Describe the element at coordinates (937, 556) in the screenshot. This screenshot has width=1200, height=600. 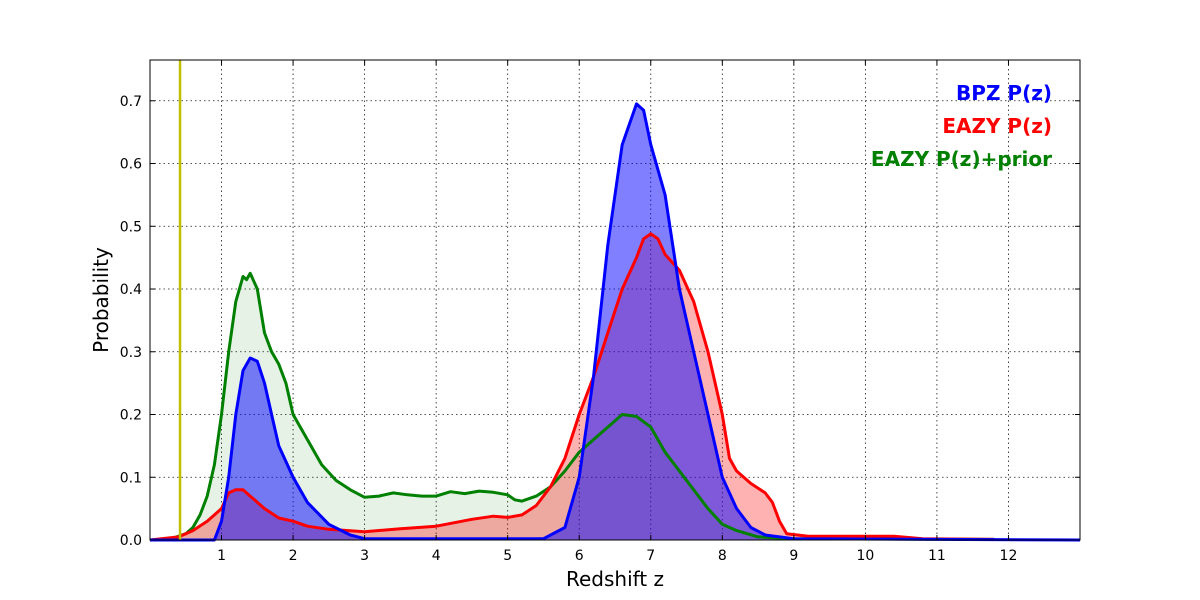
I see `x-tick-label: 11` at that location.